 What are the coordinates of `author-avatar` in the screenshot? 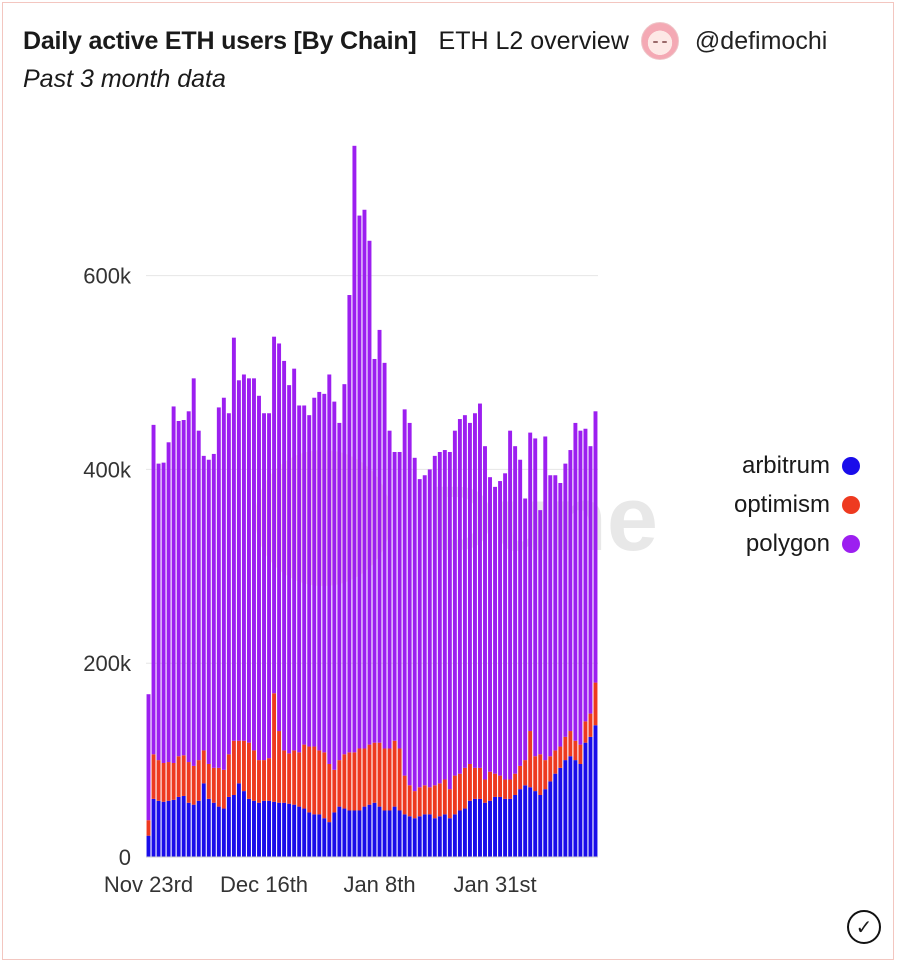 It's located at (659, 41).